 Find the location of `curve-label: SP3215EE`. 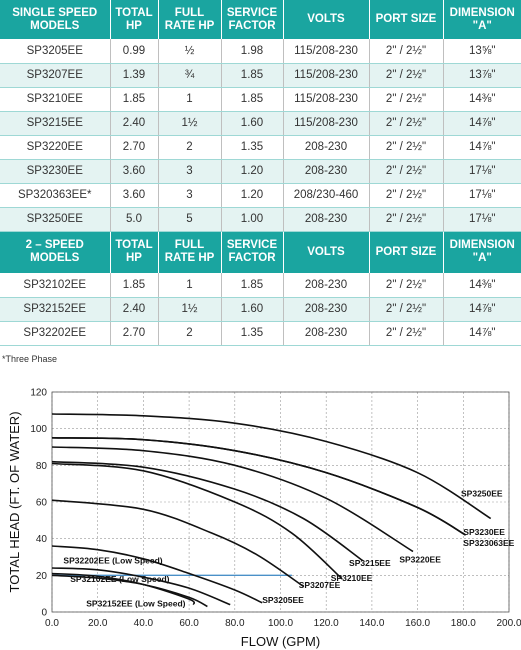

curve-label: SP3215EE is located at coordinates (370, 563).